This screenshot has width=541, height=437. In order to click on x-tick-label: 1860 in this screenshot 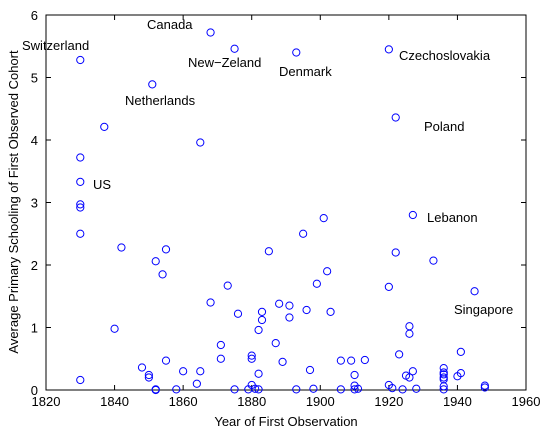, I will do `click(183, 401)`.